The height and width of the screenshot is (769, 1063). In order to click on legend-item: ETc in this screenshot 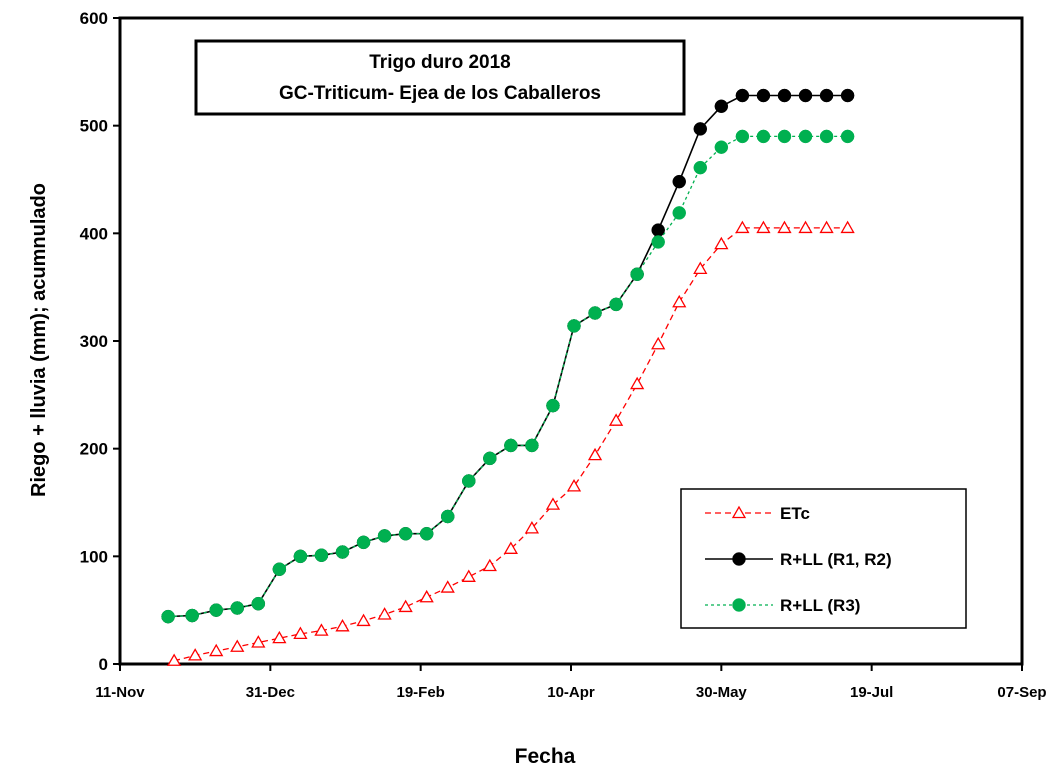, I will do `click(757, 513)`.